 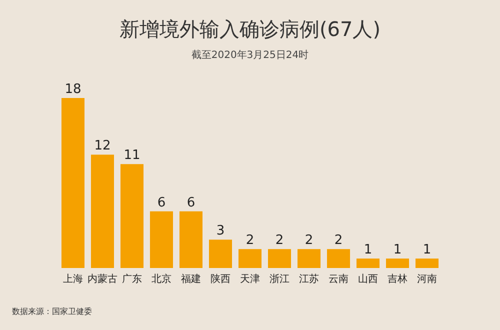 I want to click on x-tick-label: 浙江, so click(x=280, y=279).